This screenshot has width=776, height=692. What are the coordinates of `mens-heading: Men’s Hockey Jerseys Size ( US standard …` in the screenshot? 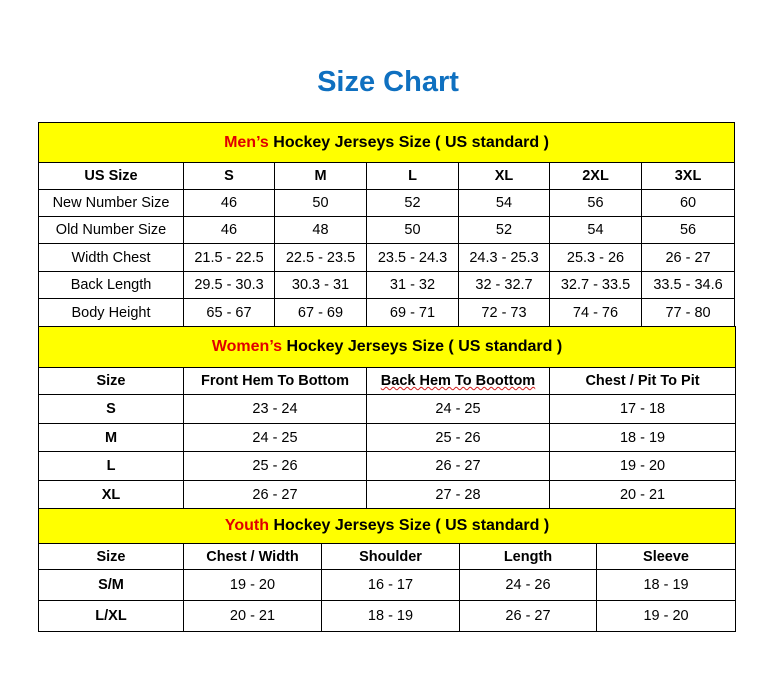 It's located at (386, 142).